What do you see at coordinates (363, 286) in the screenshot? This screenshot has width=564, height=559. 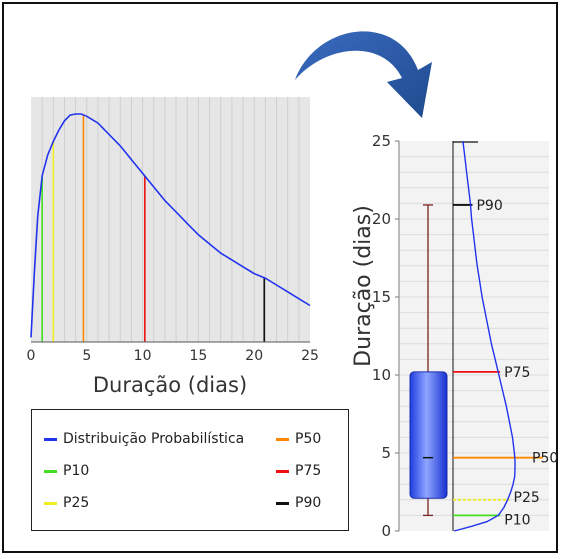 I see `box-y-axis-label: Duração (dias)` at bounding box center [363, 286].